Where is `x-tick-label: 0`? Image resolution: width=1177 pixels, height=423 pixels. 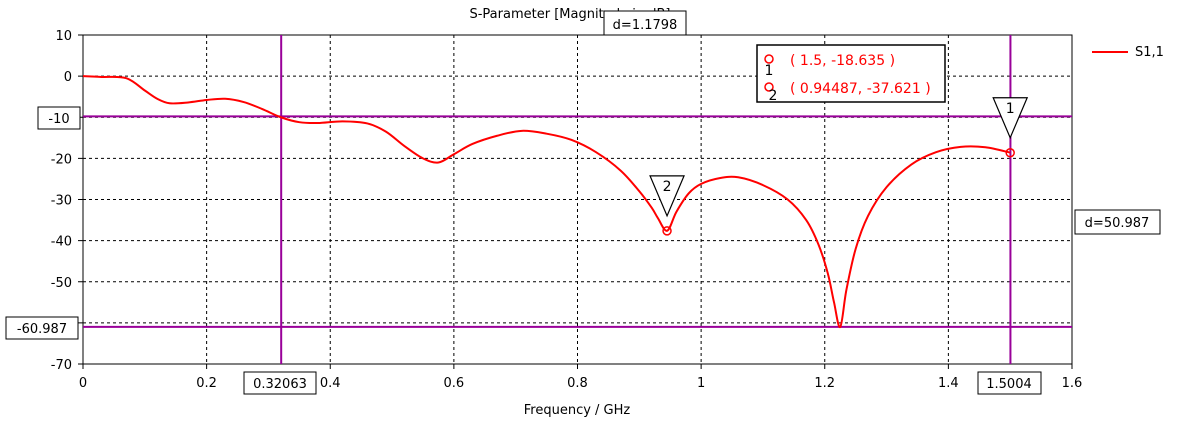
x-tick-label: 0 is located at coordinates (83, 383).